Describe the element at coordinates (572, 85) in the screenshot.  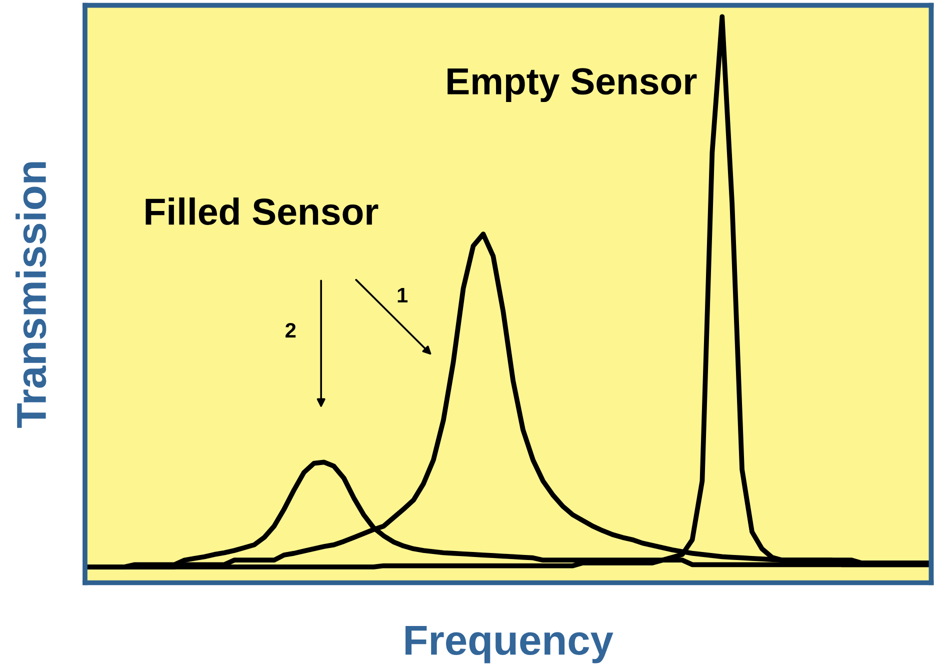
I see `series-label: Empty Sensor` at that location.